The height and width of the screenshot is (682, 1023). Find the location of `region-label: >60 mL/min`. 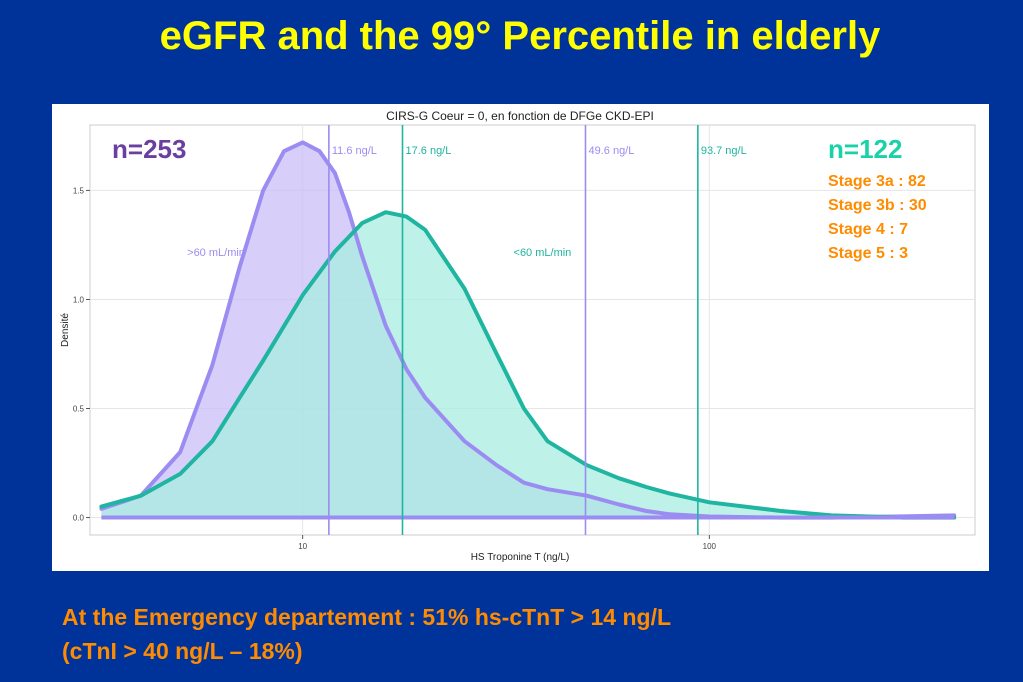

region-label: >60 mL/min is located at coordinates (216, 253).